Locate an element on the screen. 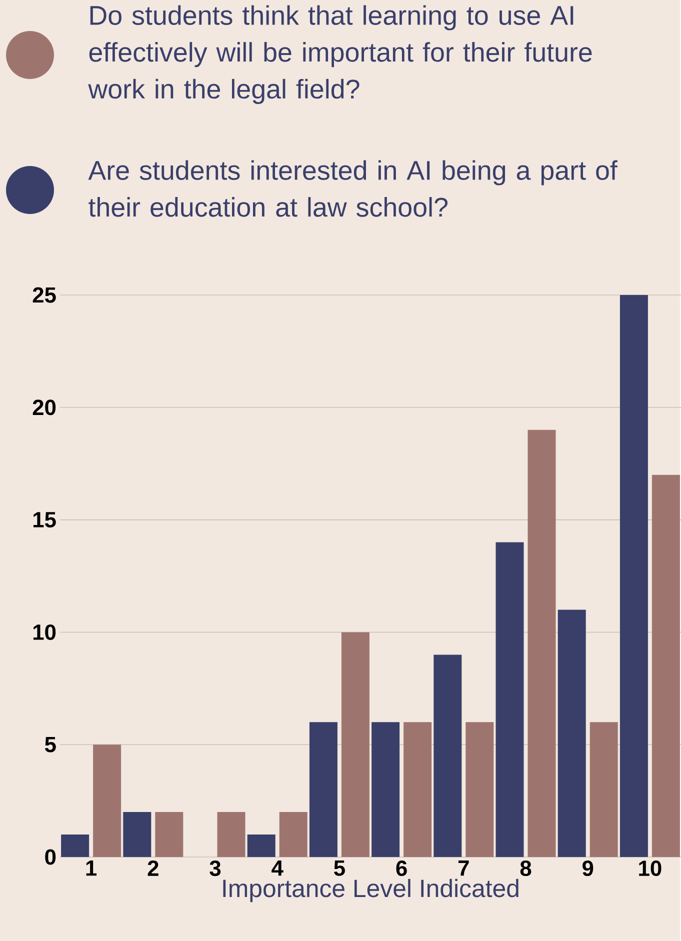 The height and width of the screenshot is (941, 681). legend-label: Do students think that learning to use AI effectively will be important for their future work in the legal field? is located at coordinates (340, 54).